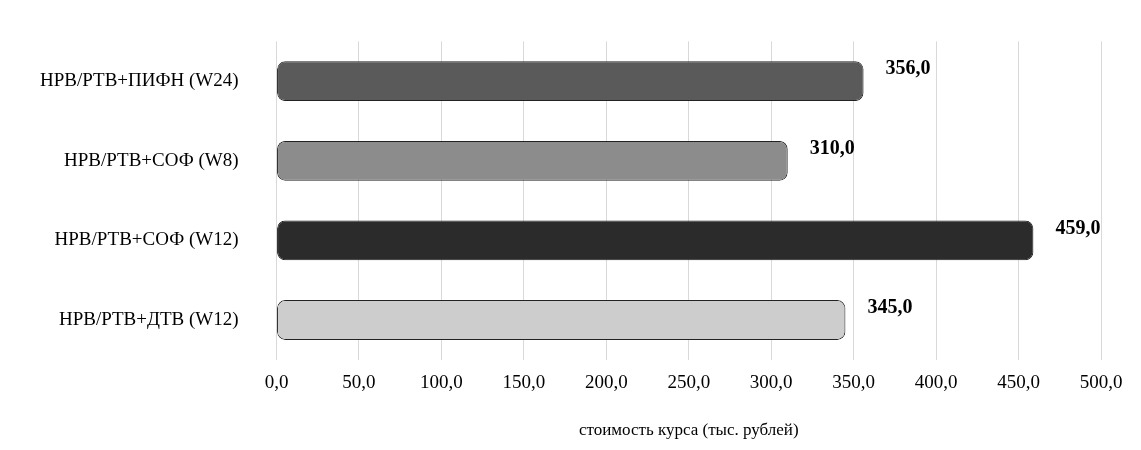 The image size is (1141, 450). Describe the element at coordinates (359, 382) in the screenshot. I see `x-tick-label: 50,0` at that location.